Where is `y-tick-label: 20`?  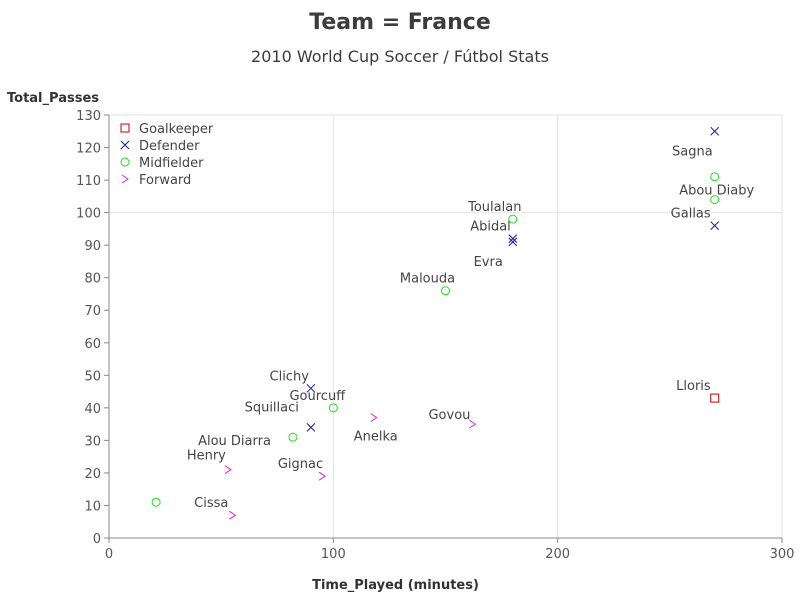 y-tick-label: 20 is located at coordinates (92, 474).